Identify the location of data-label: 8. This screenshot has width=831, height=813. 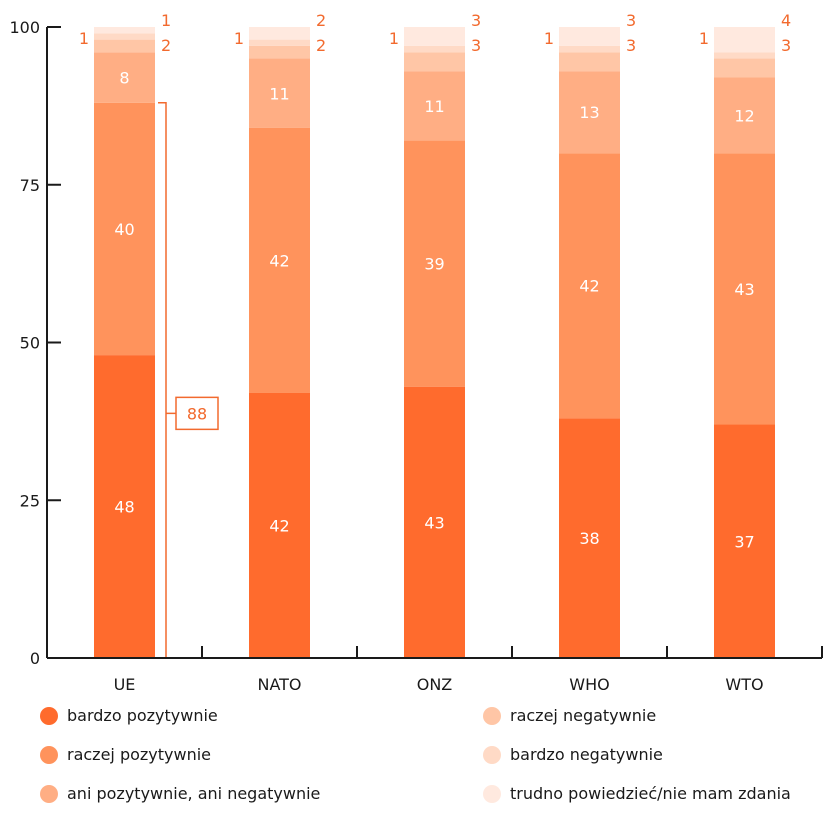
(124, 77).